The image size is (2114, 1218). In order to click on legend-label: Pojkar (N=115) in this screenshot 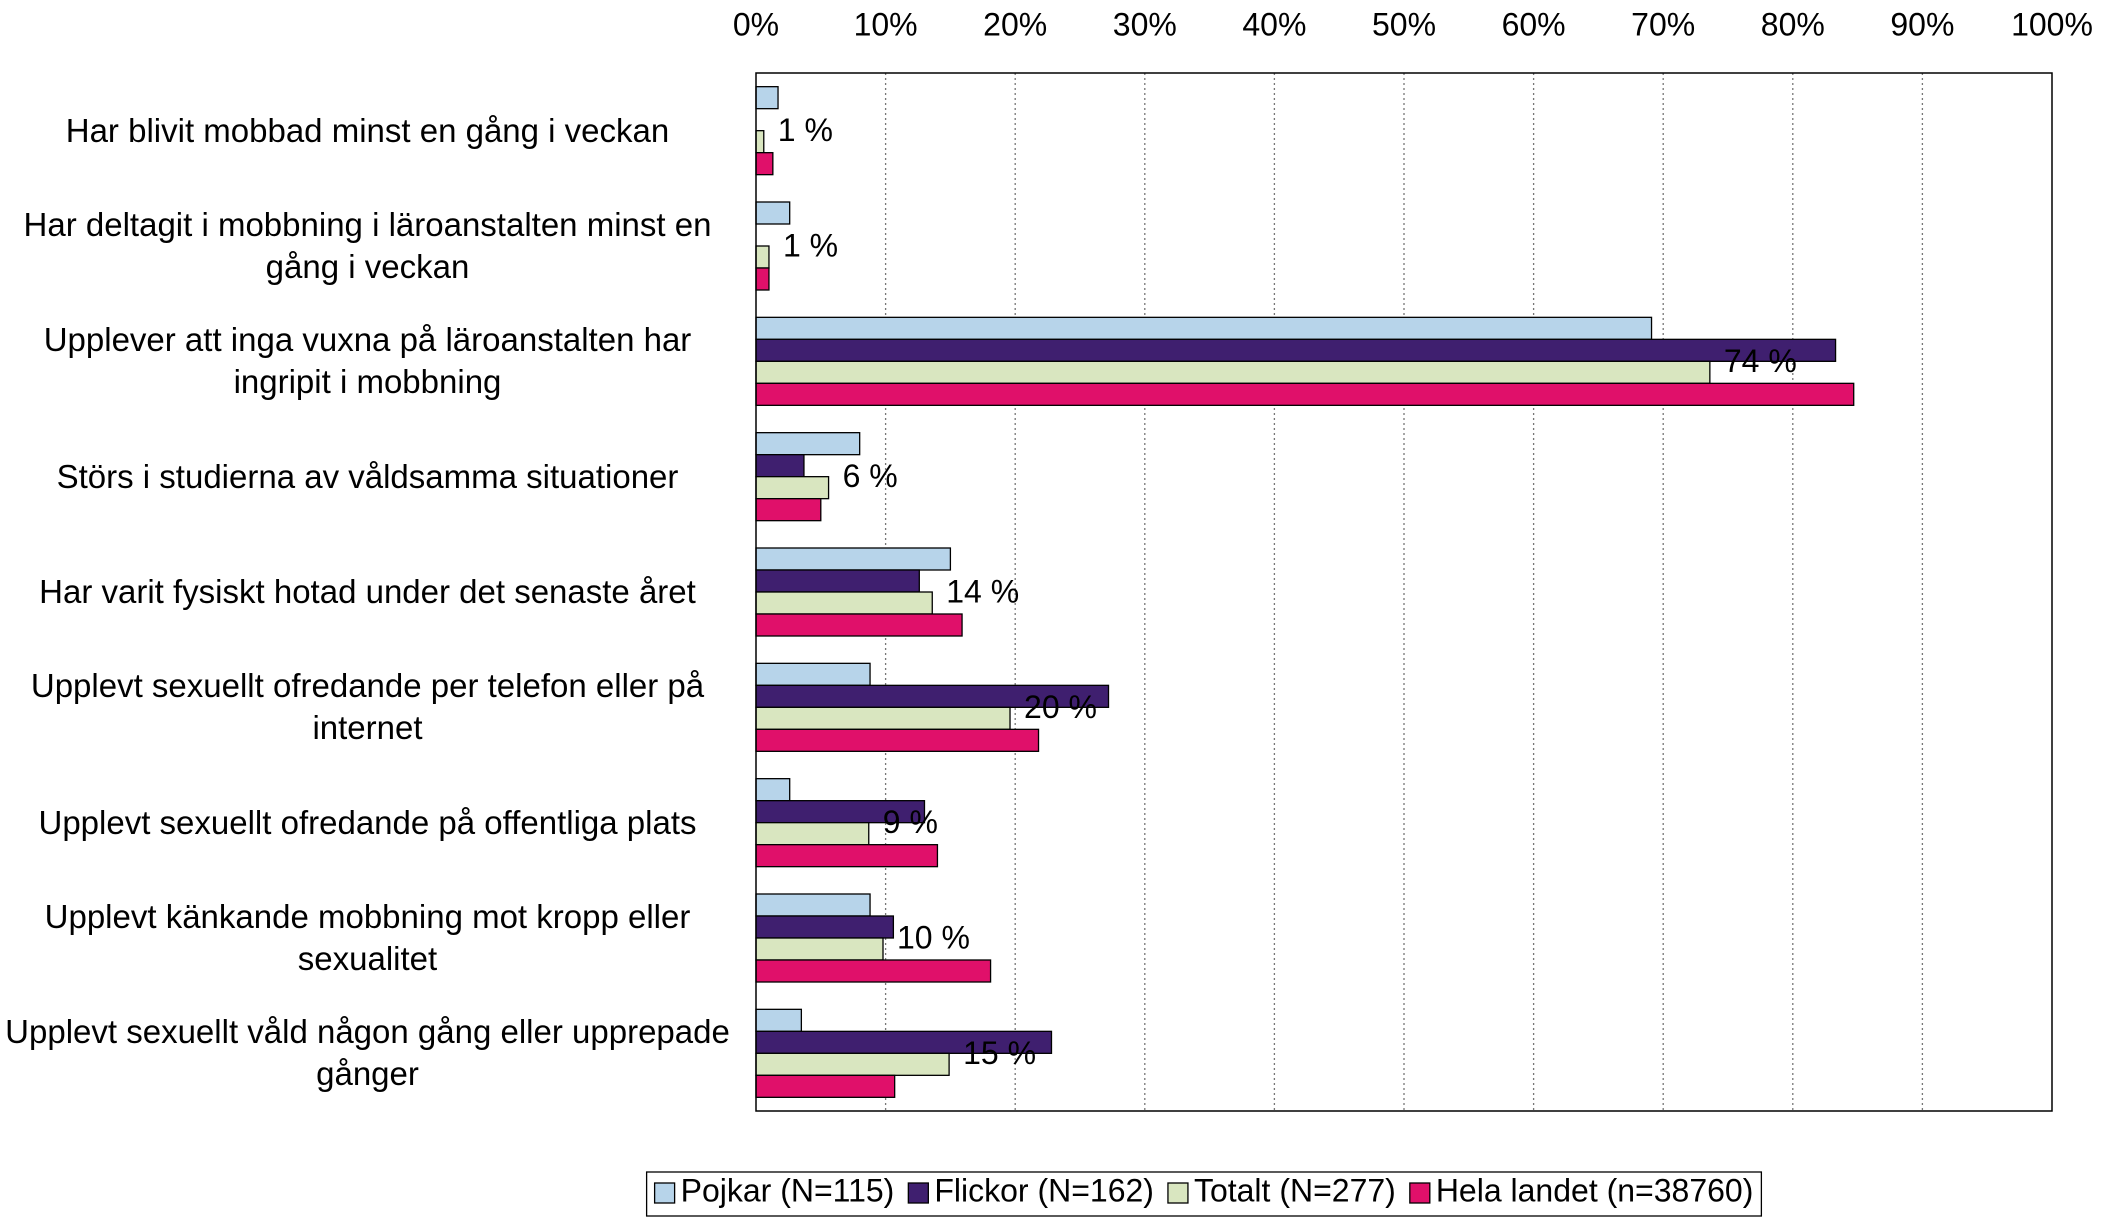, I will do `click(788, 1190)`.